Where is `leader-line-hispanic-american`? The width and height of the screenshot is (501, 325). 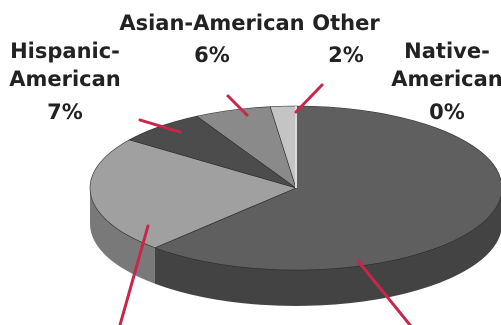 leader-line-hispanic-american is located at coordinates (160, 126).